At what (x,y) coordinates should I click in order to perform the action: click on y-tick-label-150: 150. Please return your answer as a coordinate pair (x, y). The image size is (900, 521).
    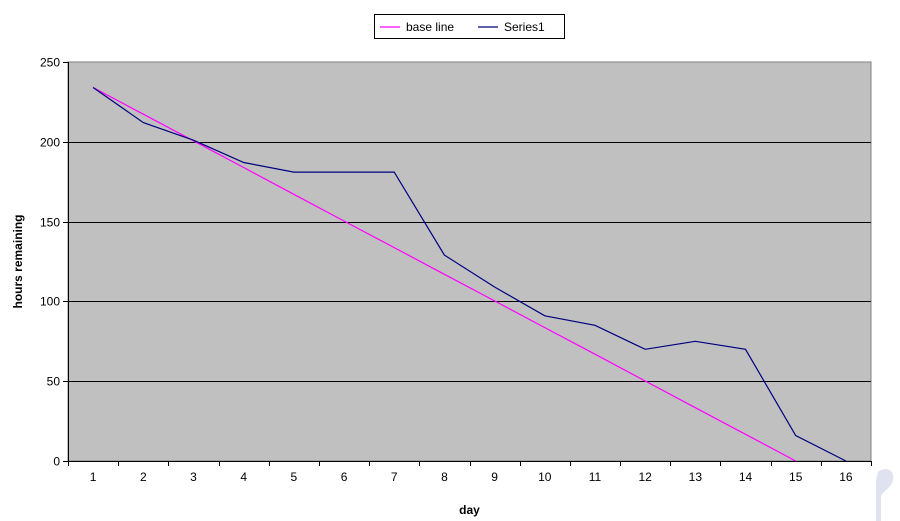
    Looking at the image, I should click on (50, 223).